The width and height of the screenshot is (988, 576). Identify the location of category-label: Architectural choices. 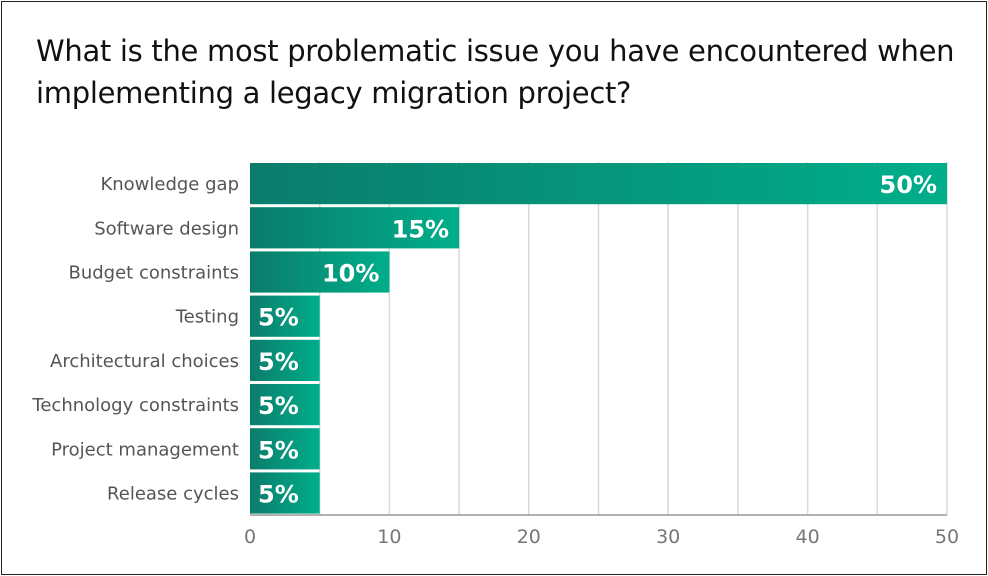
(144, 361).